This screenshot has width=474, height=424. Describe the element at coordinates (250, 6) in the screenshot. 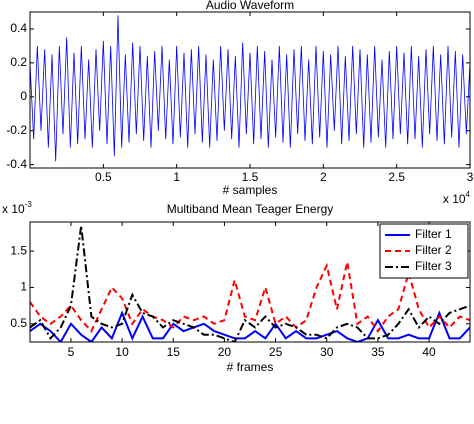

I see `chart-title: Audio Waveform` at that location.